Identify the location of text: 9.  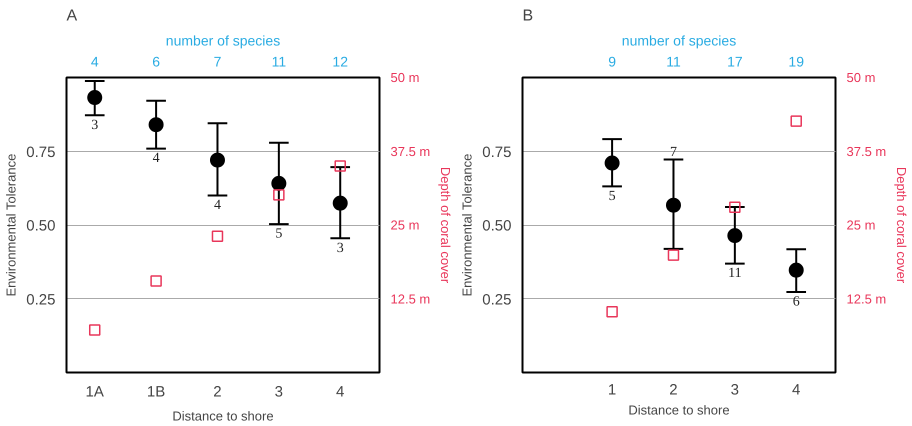
(612, 62).